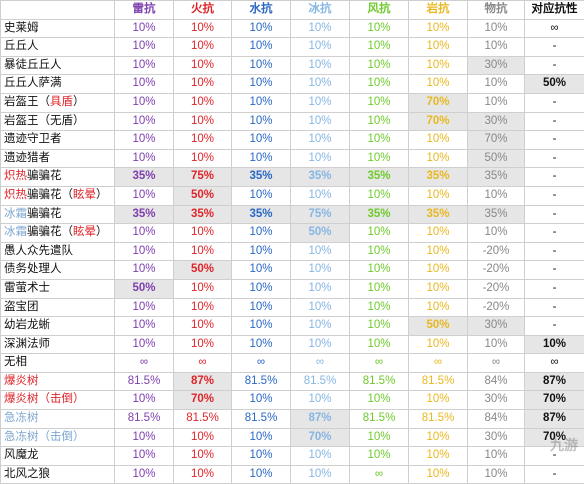  Describe the element at coordinates (496, 251) in the screenshot. I see `phys-resistance-cell: -20%` at that location.